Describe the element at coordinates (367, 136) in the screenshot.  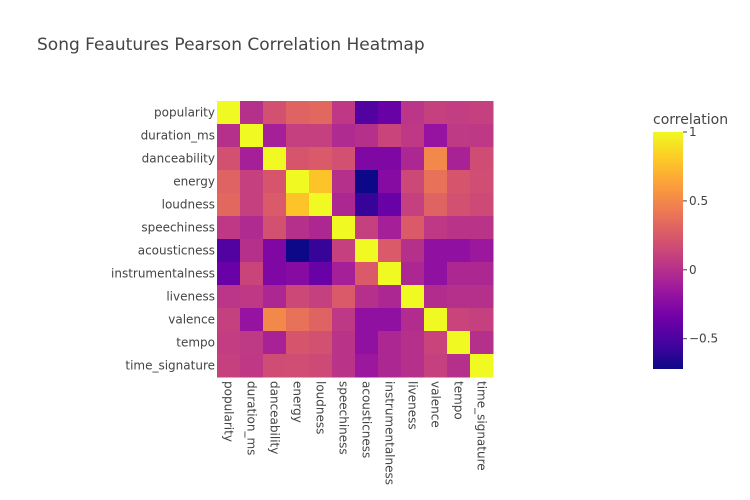
I see `heatmap-cell-duration_ms-acousticness` at that location.